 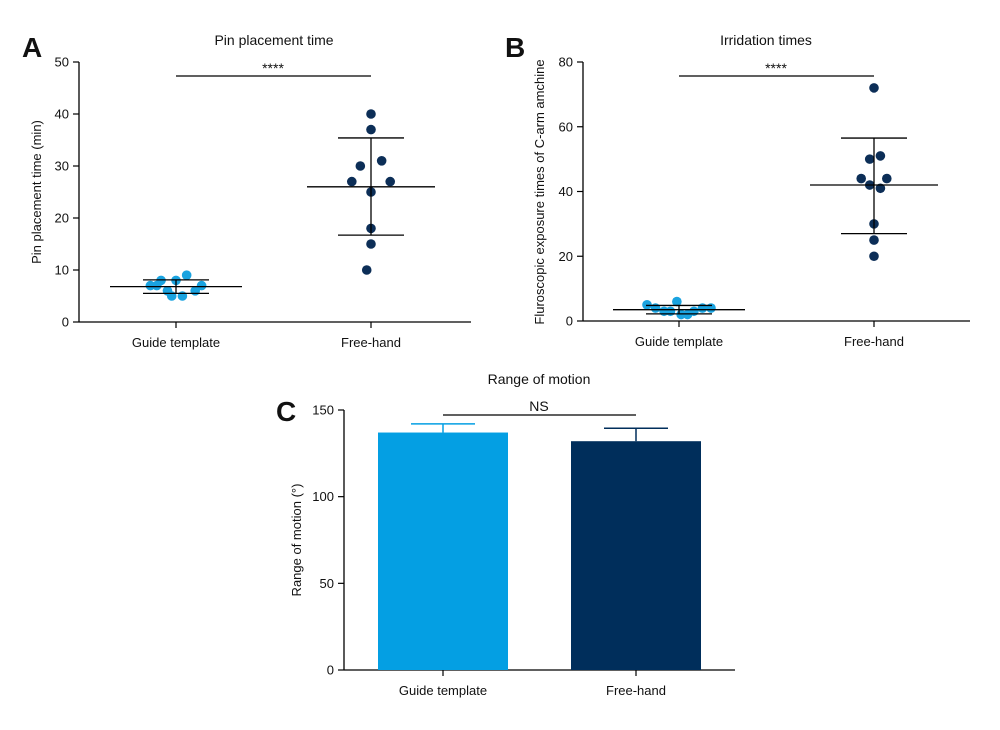 What do you see at coordinates (296, 540) in the screenshot?
I see `panel-c-y-axis-label: Range of motion (°)` at bounding box center [296, 540].